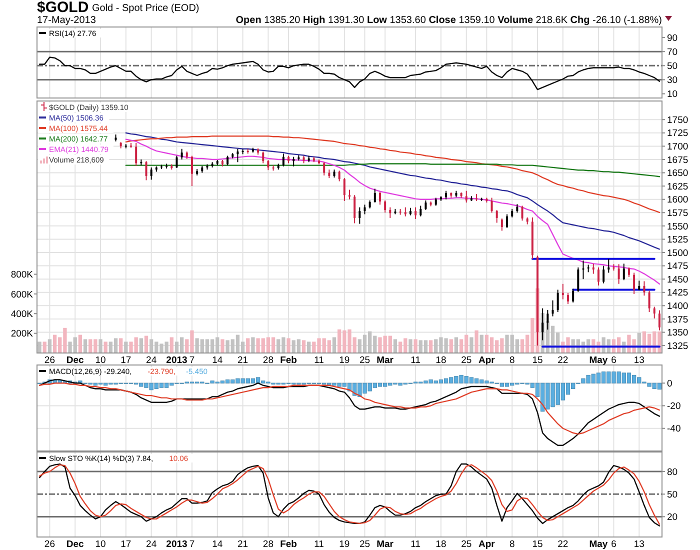 This screenshot has height=550, width=700. Describe the element at coordinates (677, 266) in the screenshot. I see `y-tick-label: 1475` at that location.